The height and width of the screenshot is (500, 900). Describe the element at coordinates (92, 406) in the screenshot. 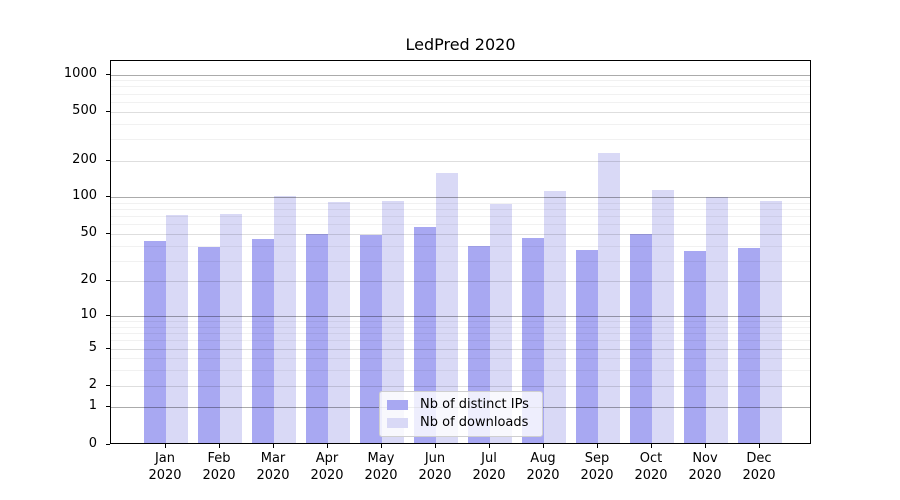

I see `y-tick-label-1: 1` at that location.